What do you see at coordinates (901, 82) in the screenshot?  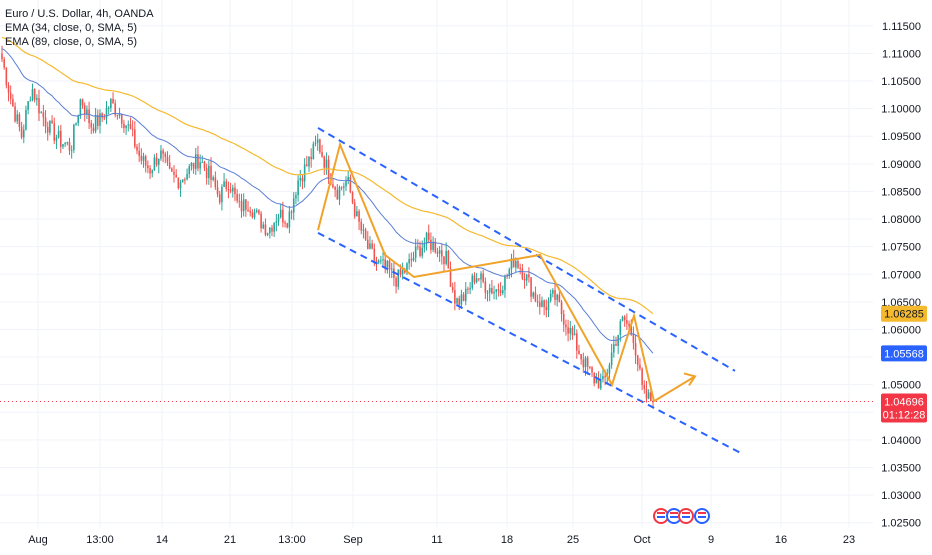 I see `price-axis-label: 1.10500` at bounding box center [901, 82].